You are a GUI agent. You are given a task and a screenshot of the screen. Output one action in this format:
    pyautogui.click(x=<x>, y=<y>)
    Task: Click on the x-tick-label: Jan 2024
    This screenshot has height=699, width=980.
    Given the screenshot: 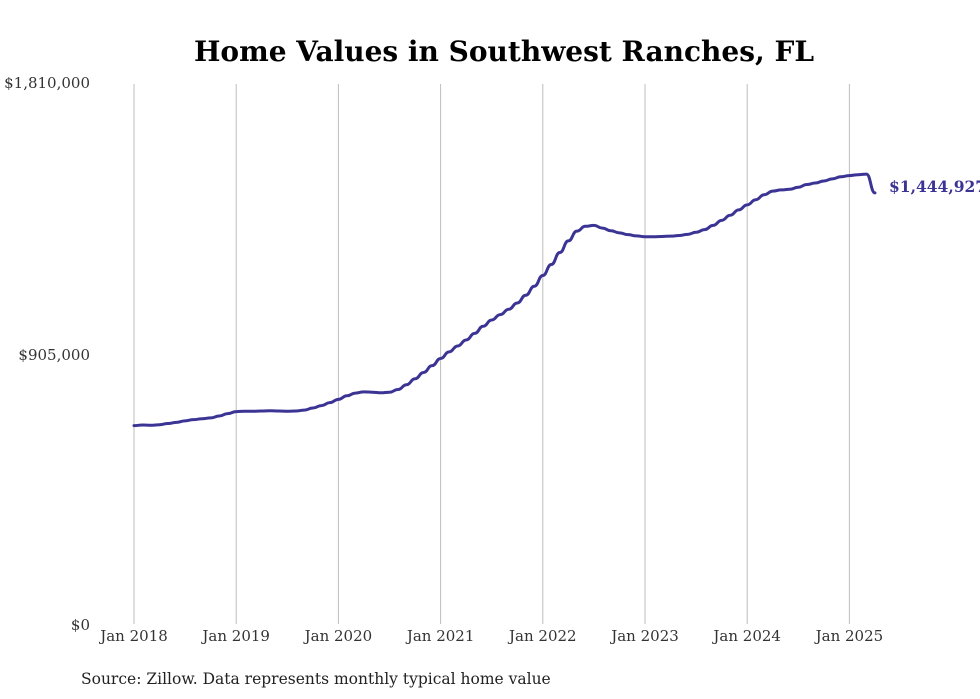 What is the action you would take?
    pyautogui.click(x=746, y=636)
    